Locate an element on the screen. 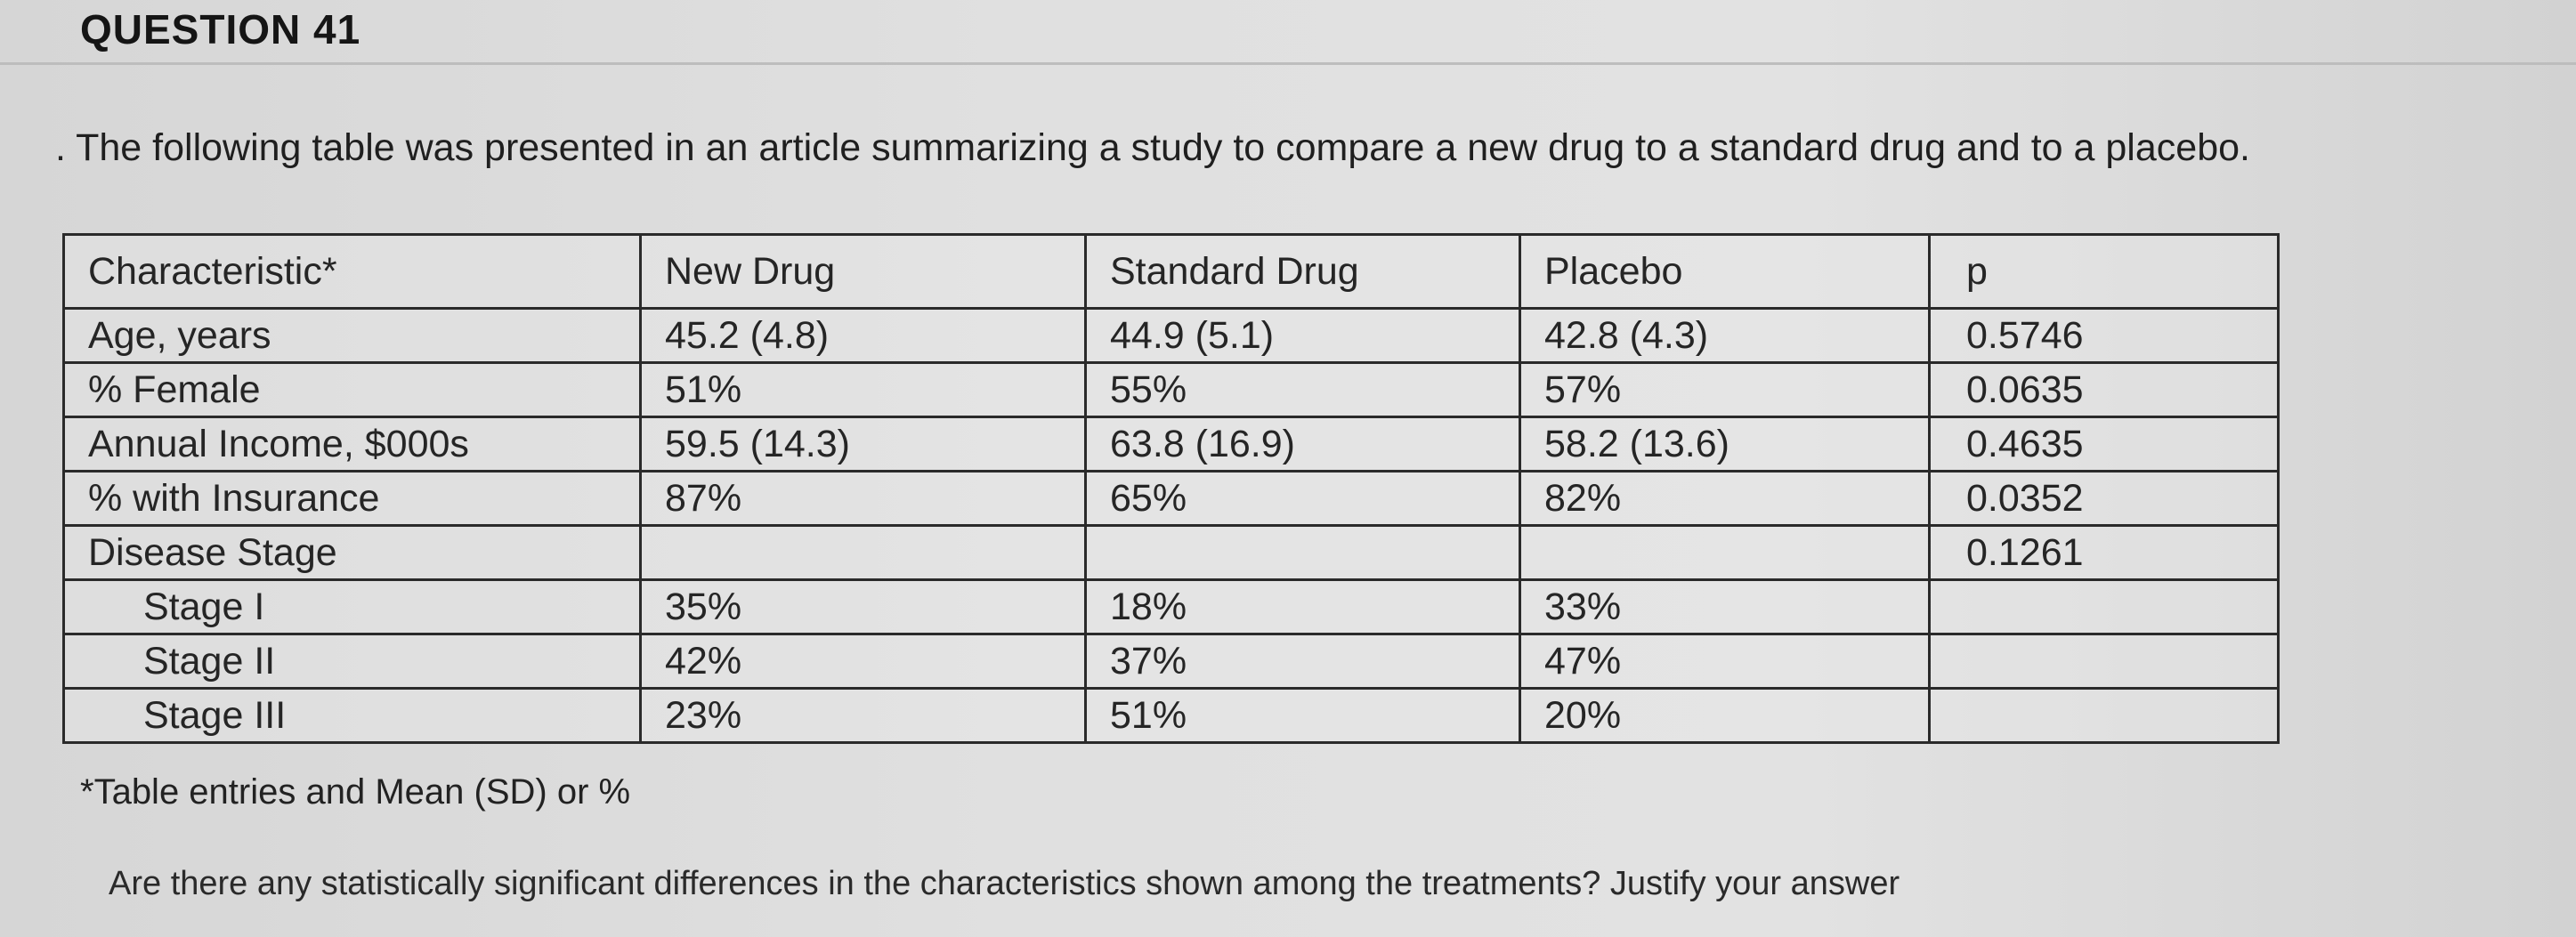 This screenshot has height=937, width=2576. cell-characteristic: Annual Income, $000s is located at coordinates (352, 444).